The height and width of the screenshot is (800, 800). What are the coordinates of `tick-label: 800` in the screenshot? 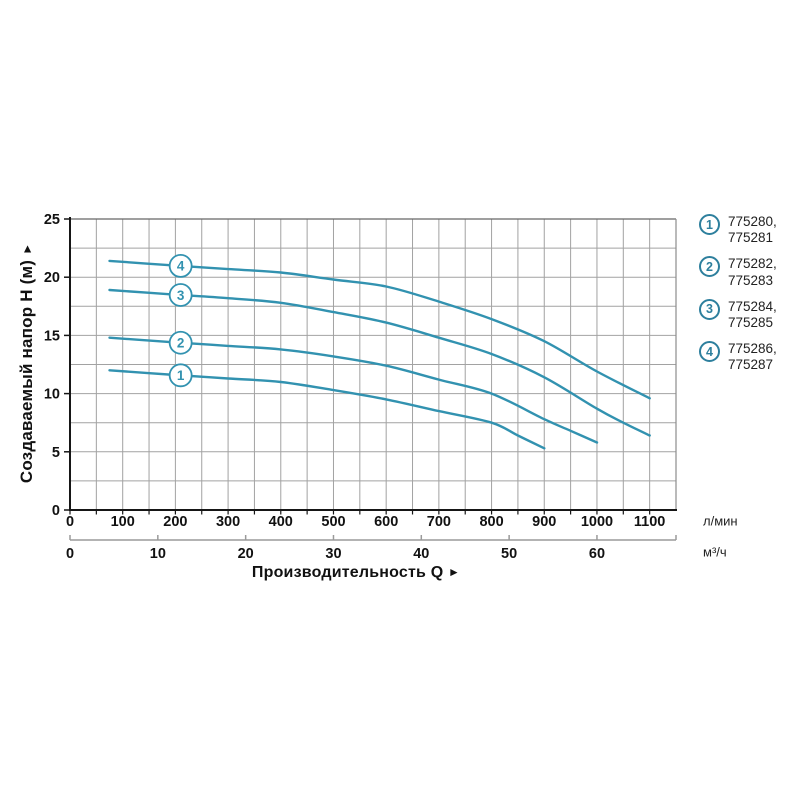 It's located at (491, 522).